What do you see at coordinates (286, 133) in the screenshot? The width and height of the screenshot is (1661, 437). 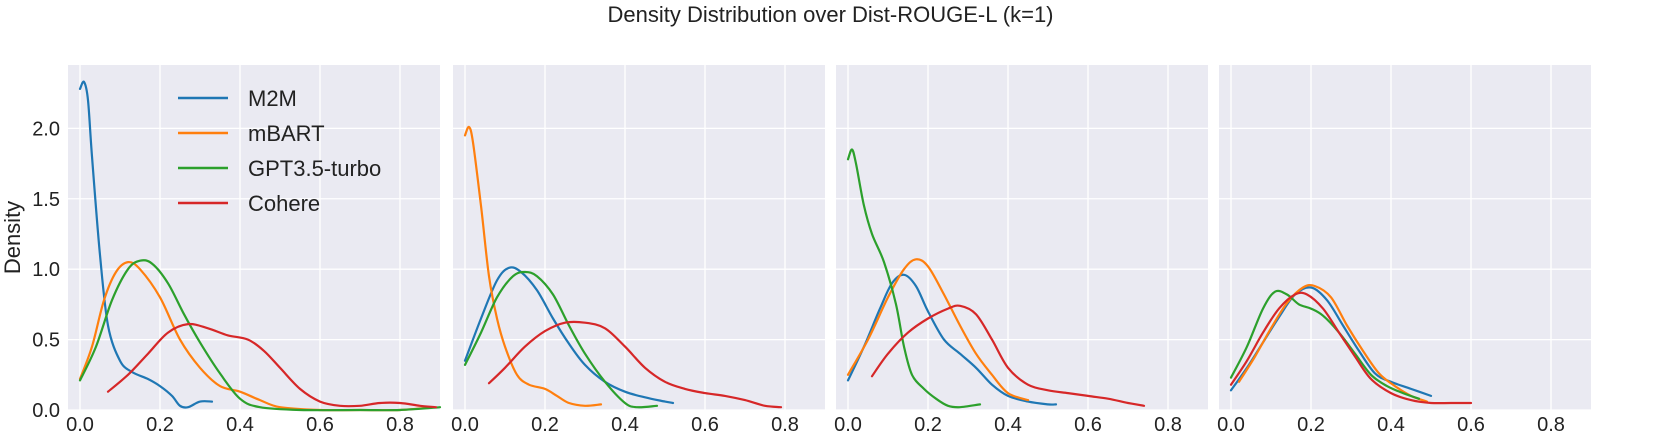 I see `legend-label-mBART: mBART` at bounding box center [286, 133].